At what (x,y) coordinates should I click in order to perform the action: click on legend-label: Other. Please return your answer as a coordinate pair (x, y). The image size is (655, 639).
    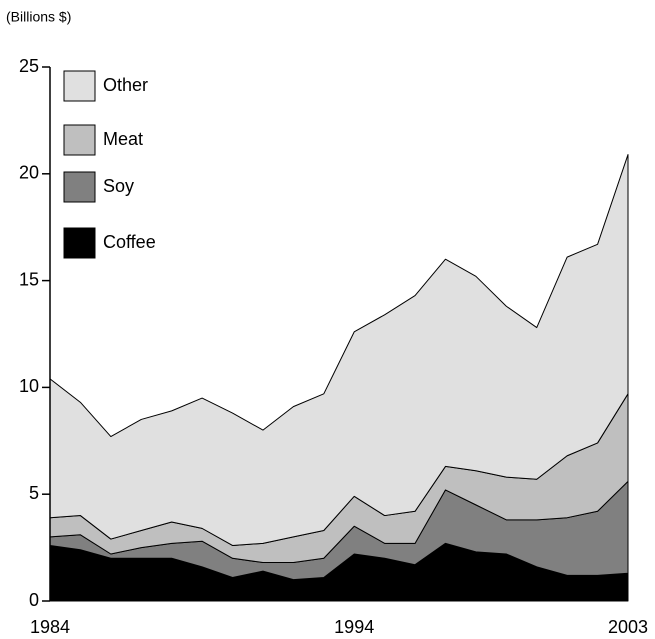
    Looking at the image, I should click on (125, 85).